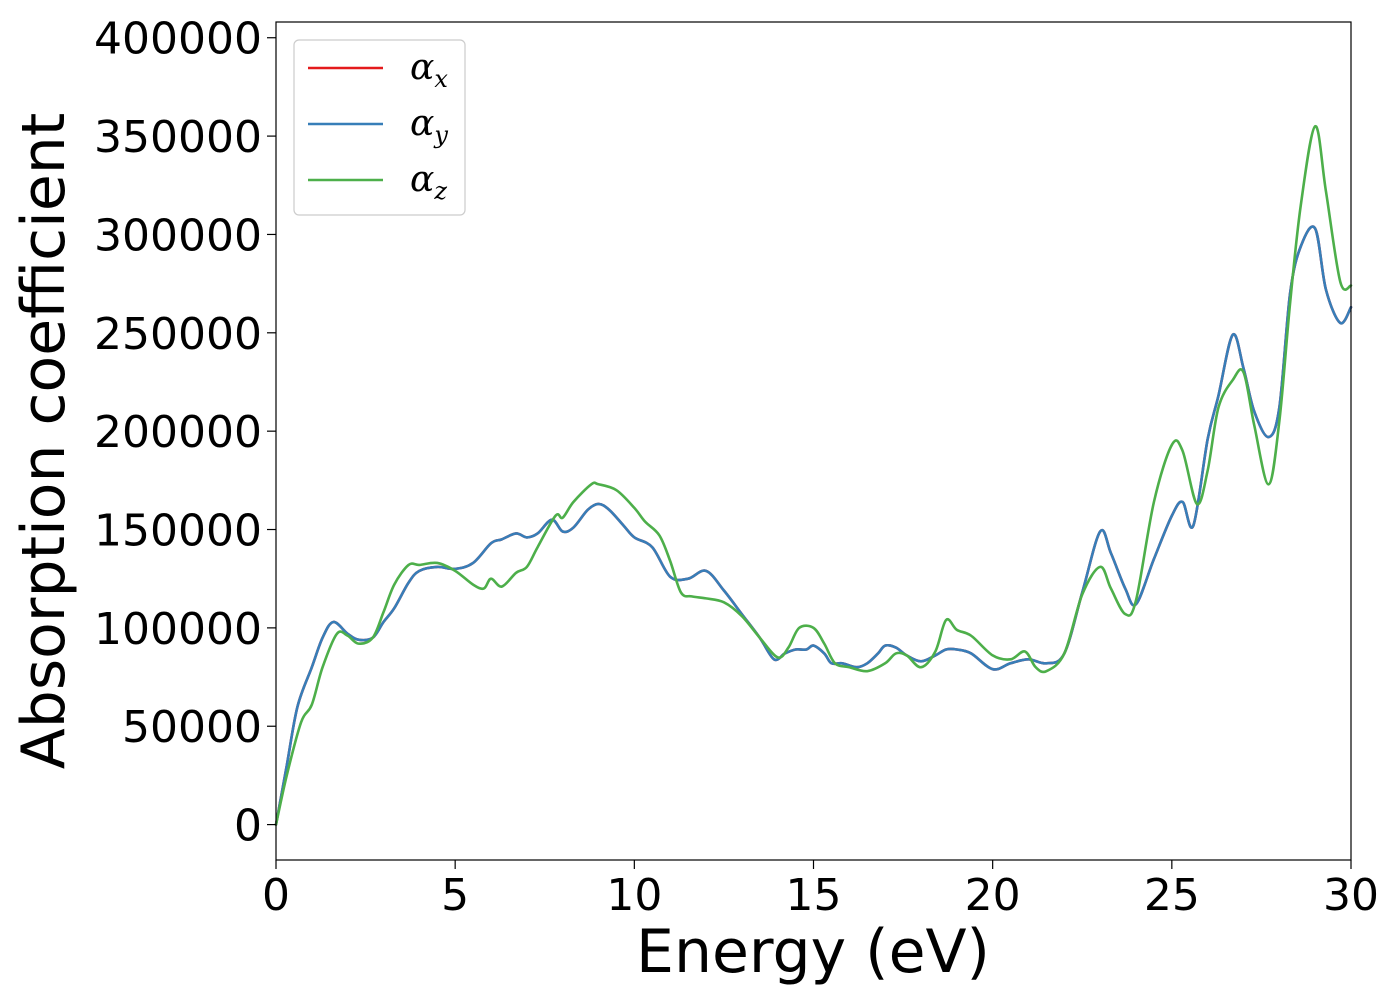 This screenshot has width=1400, height=1000. What do you see at coordinates (192, 727) in the screenshot?
I see `y-tick-label: 50000` at bounding box center [192, 727].